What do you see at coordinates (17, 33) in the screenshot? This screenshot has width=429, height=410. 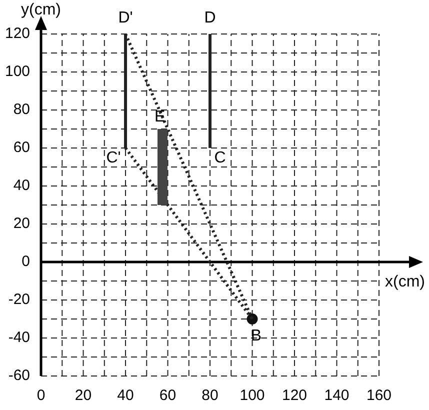 I see `y-tick-label: 120` at bounding box center [17, 33].